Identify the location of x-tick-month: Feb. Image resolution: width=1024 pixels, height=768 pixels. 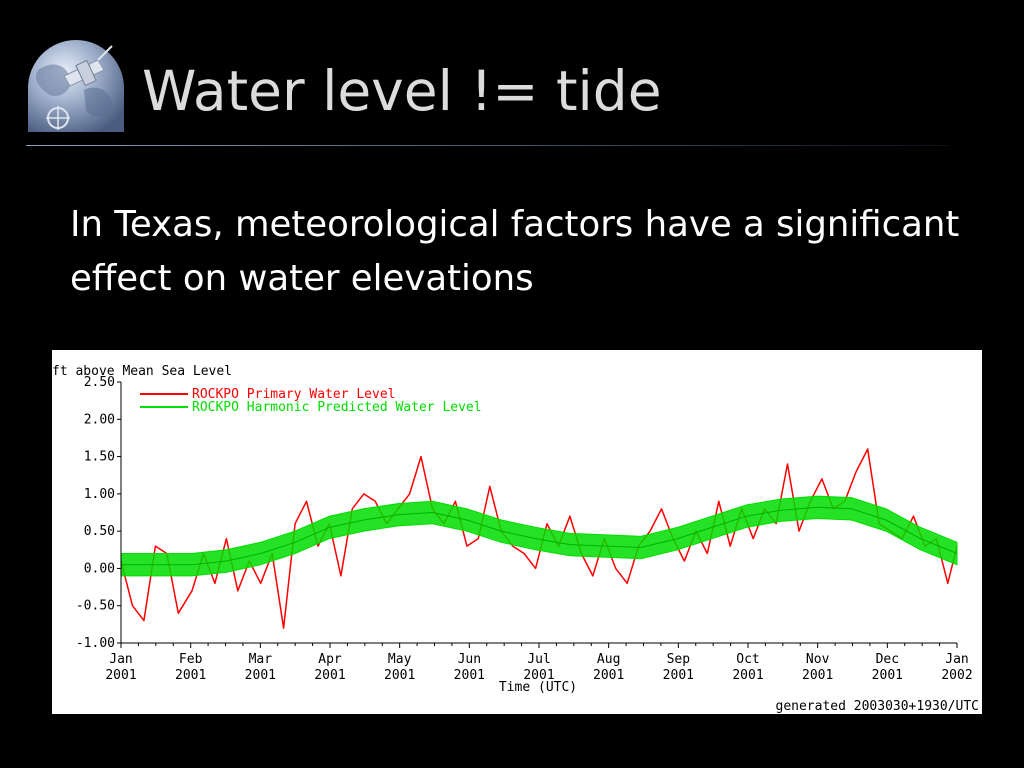
(191, 659).